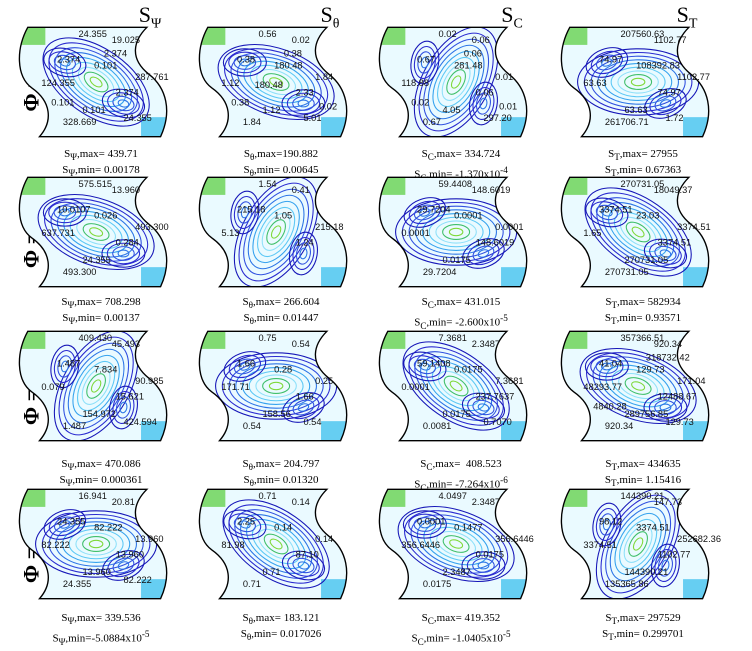  What do you see at coordinates (246, 59) in the screenshot?
I see `contour-label: 0.38` at bounding box center [246, 59].